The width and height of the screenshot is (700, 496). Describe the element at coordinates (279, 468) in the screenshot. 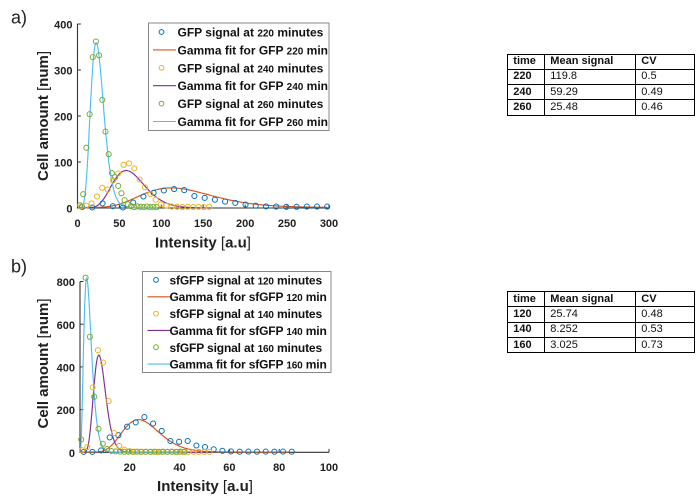

I see `svg-text: 80` at that location.